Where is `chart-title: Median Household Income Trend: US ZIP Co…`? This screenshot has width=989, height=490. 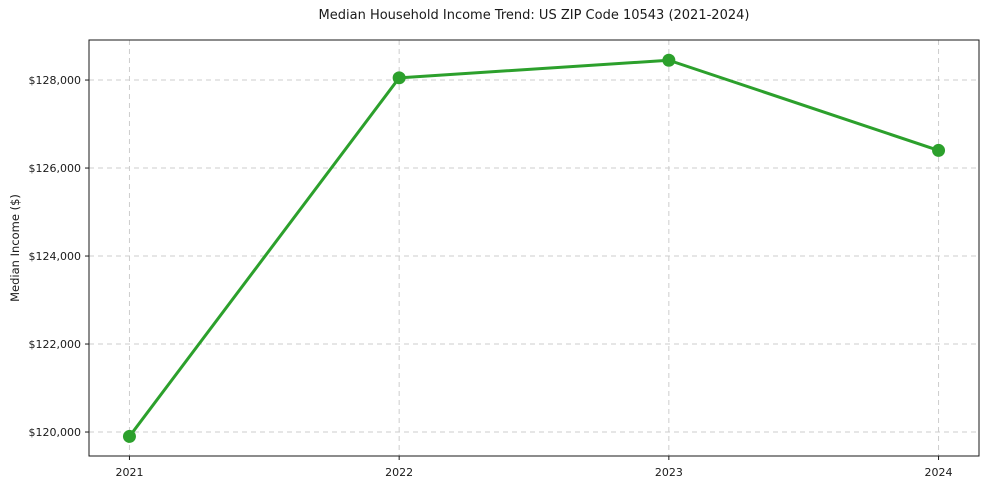 chart-title: Median Household Income Trend: US ZIP Co… is located at coordinates (534, 15).